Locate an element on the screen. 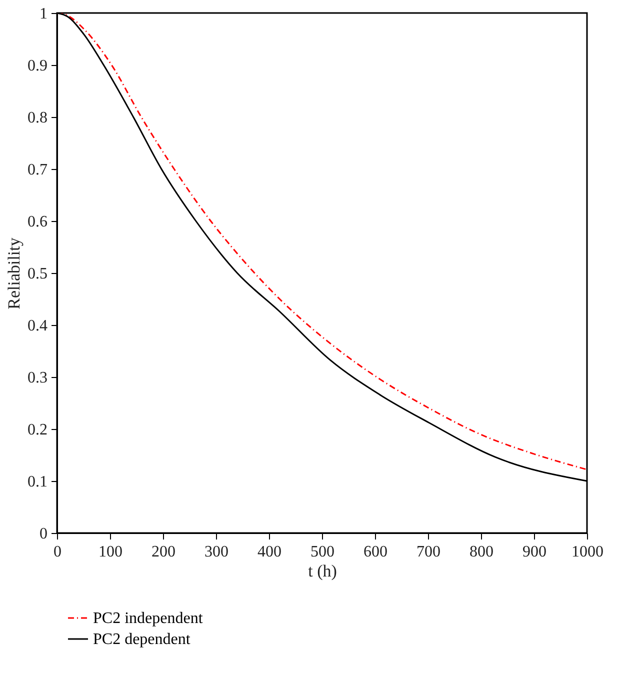 This screenshot has height=684, width=633. y-tick-label: 0.9 is located at coordinates (38, 66).